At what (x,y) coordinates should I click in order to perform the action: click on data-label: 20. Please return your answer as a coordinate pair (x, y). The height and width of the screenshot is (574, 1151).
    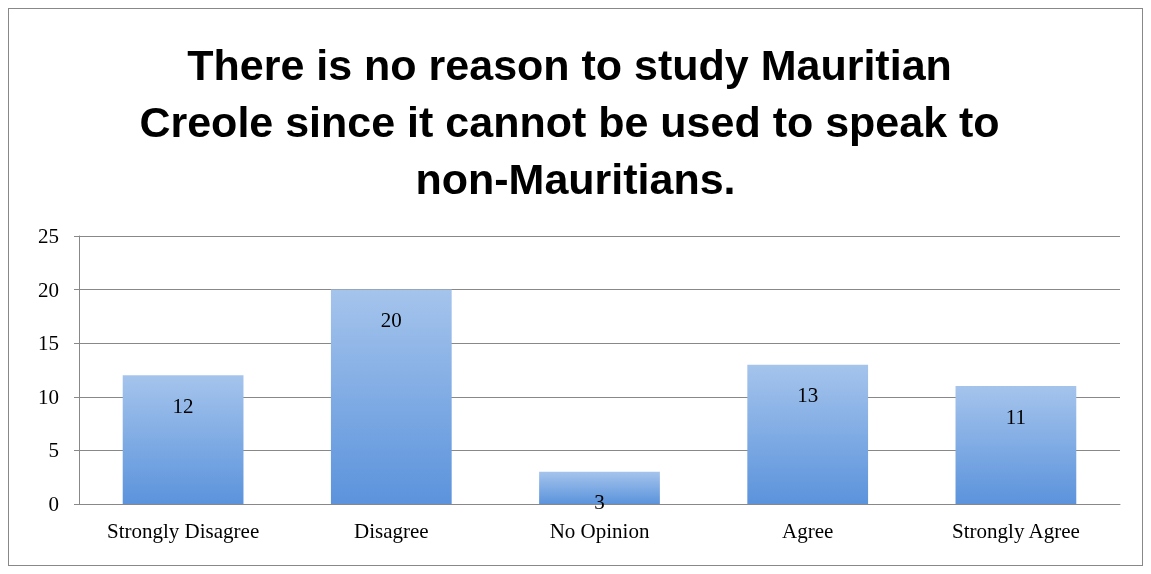
    Looking at the image, I should click on (391, 320).